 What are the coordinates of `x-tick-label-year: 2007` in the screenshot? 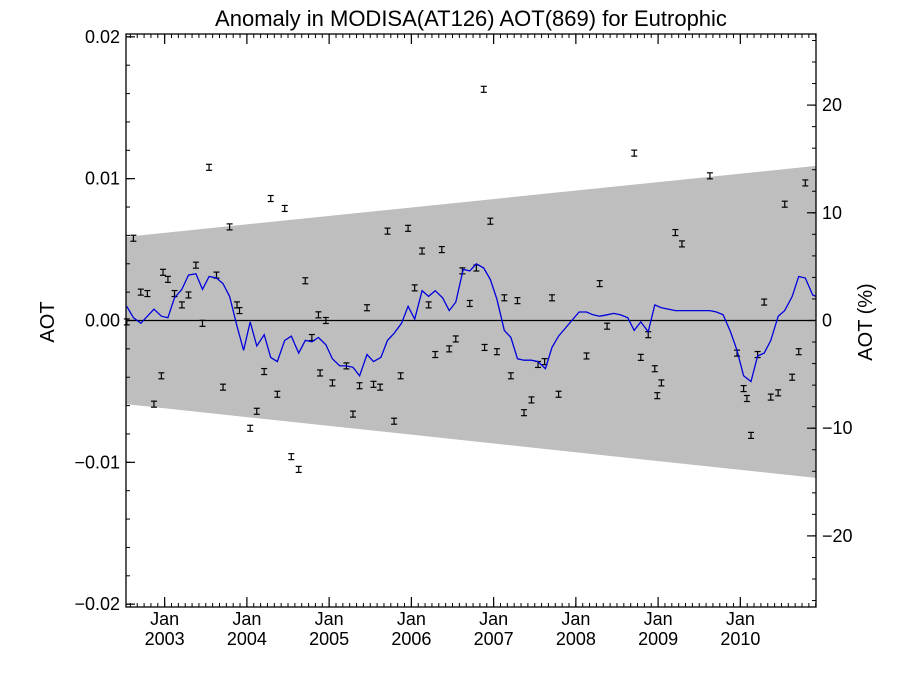 It's located at (494, 639).